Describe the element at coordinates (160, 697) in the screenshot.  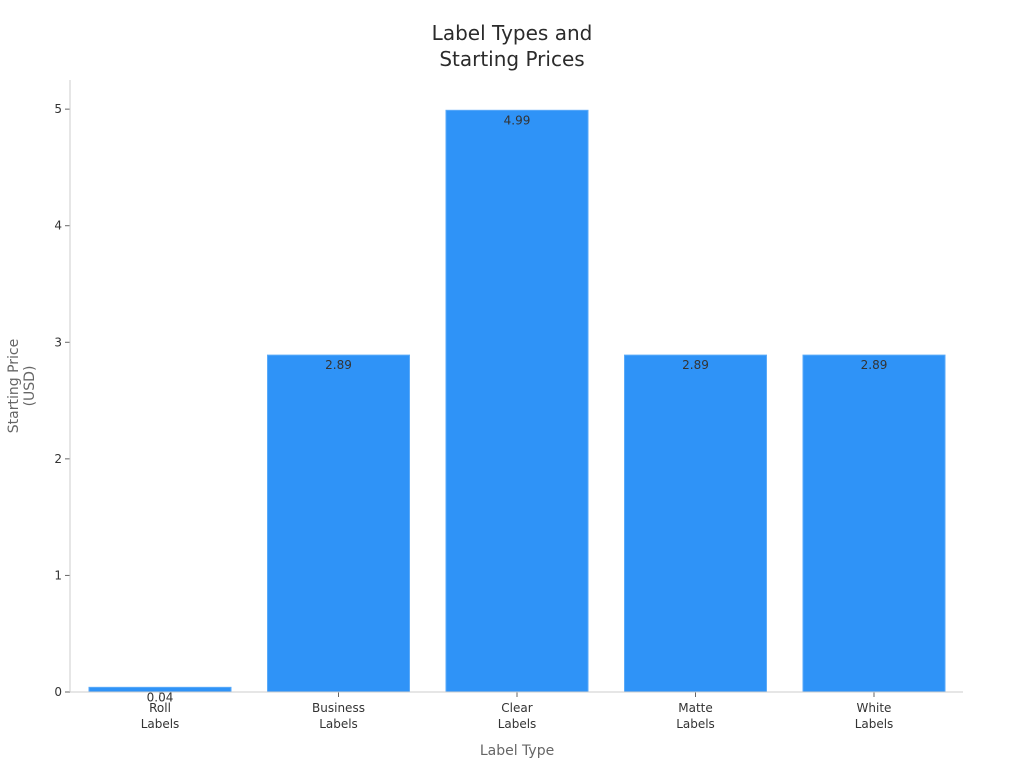
I see `bar-value-label: 0.04` at that location.